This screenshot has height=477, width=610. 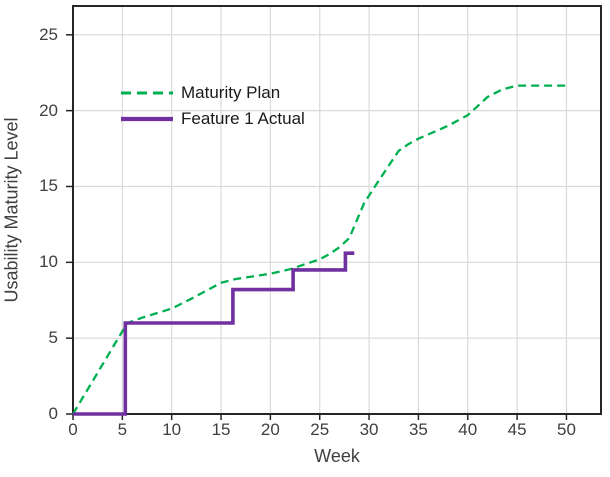 I want to click on x-tick-label: 35, so click(x=418, y=429).